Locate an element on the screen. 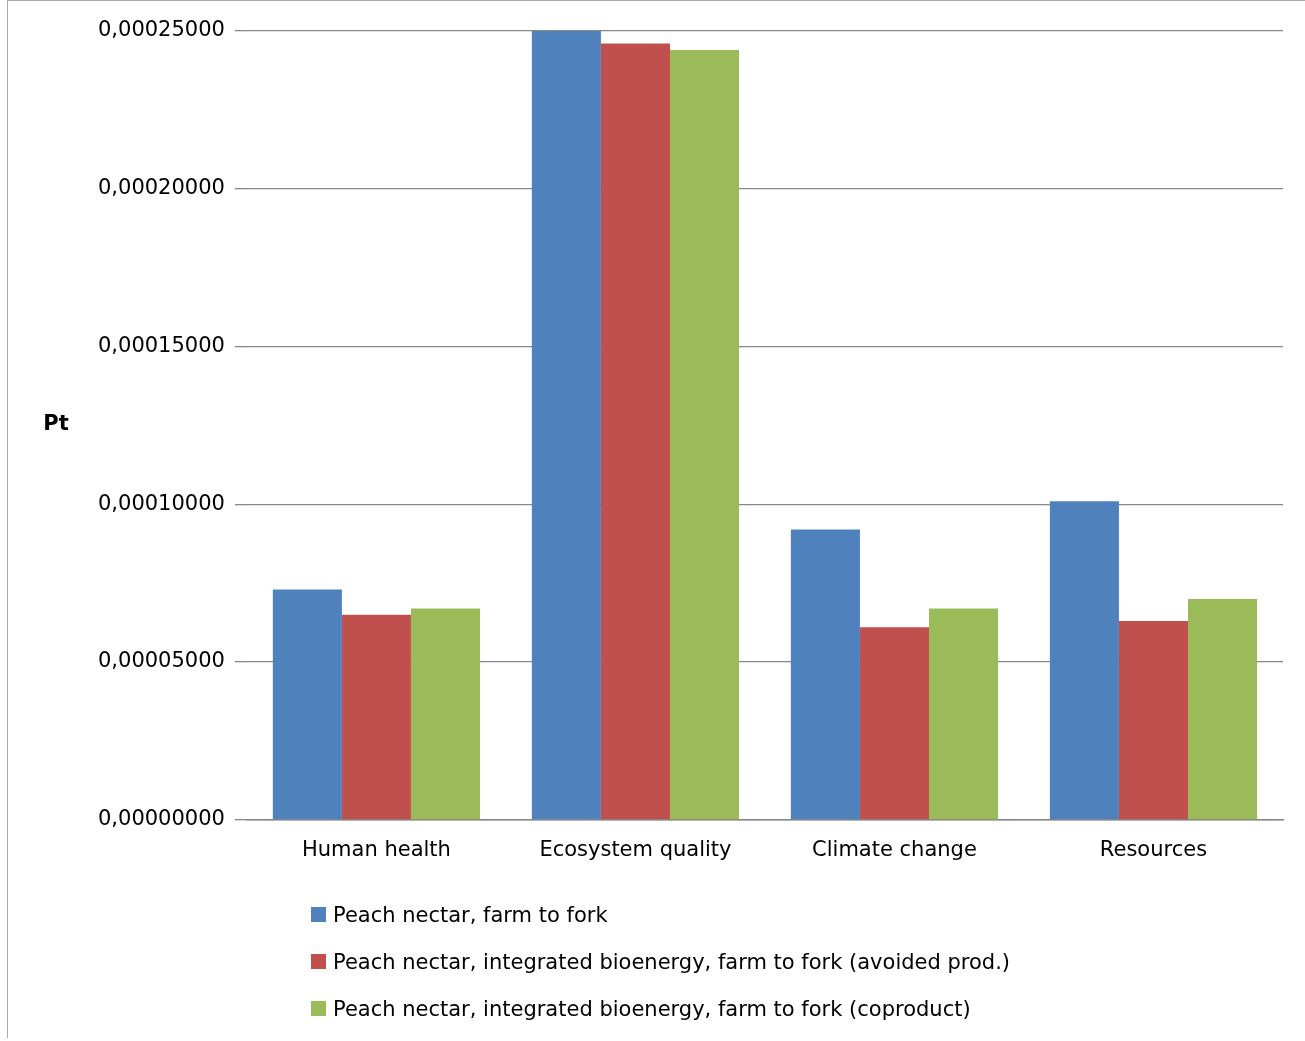 The width and height of the screenshot is (1305, 1041). y-tick-label: 0,00005000 is located at coordinates (161, 660).